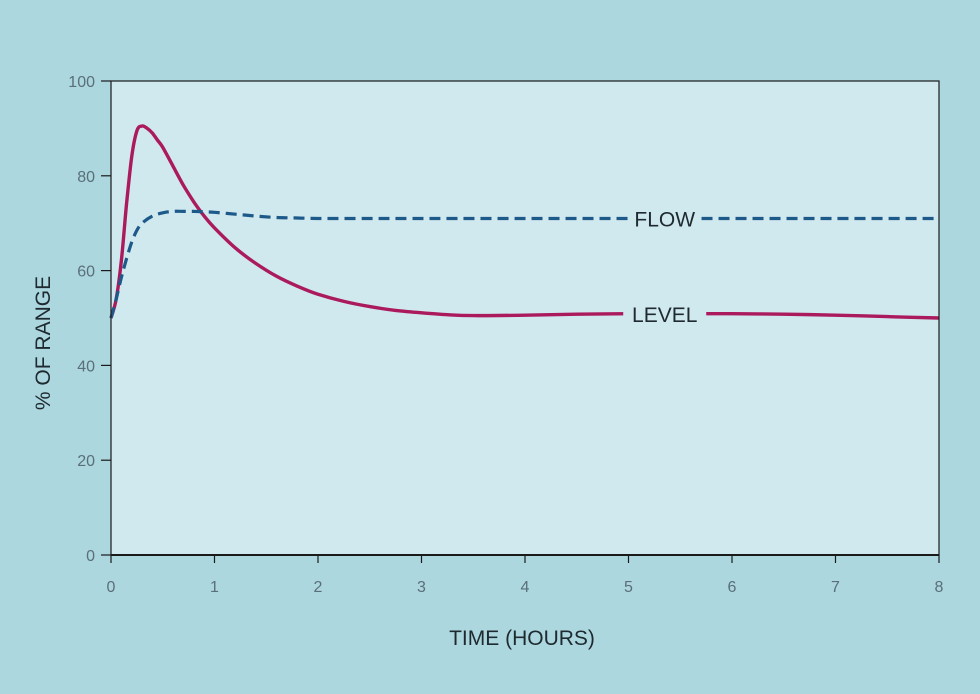 The height and width of the screenshot is (694, 980). I want to click on x-tick-label: 7, so click(835, 587).